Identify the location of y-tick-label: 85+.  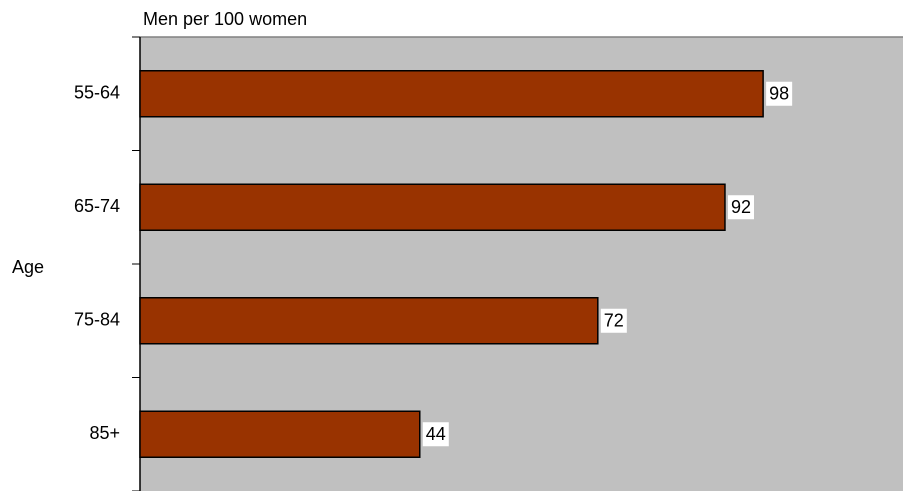
(104, 433).